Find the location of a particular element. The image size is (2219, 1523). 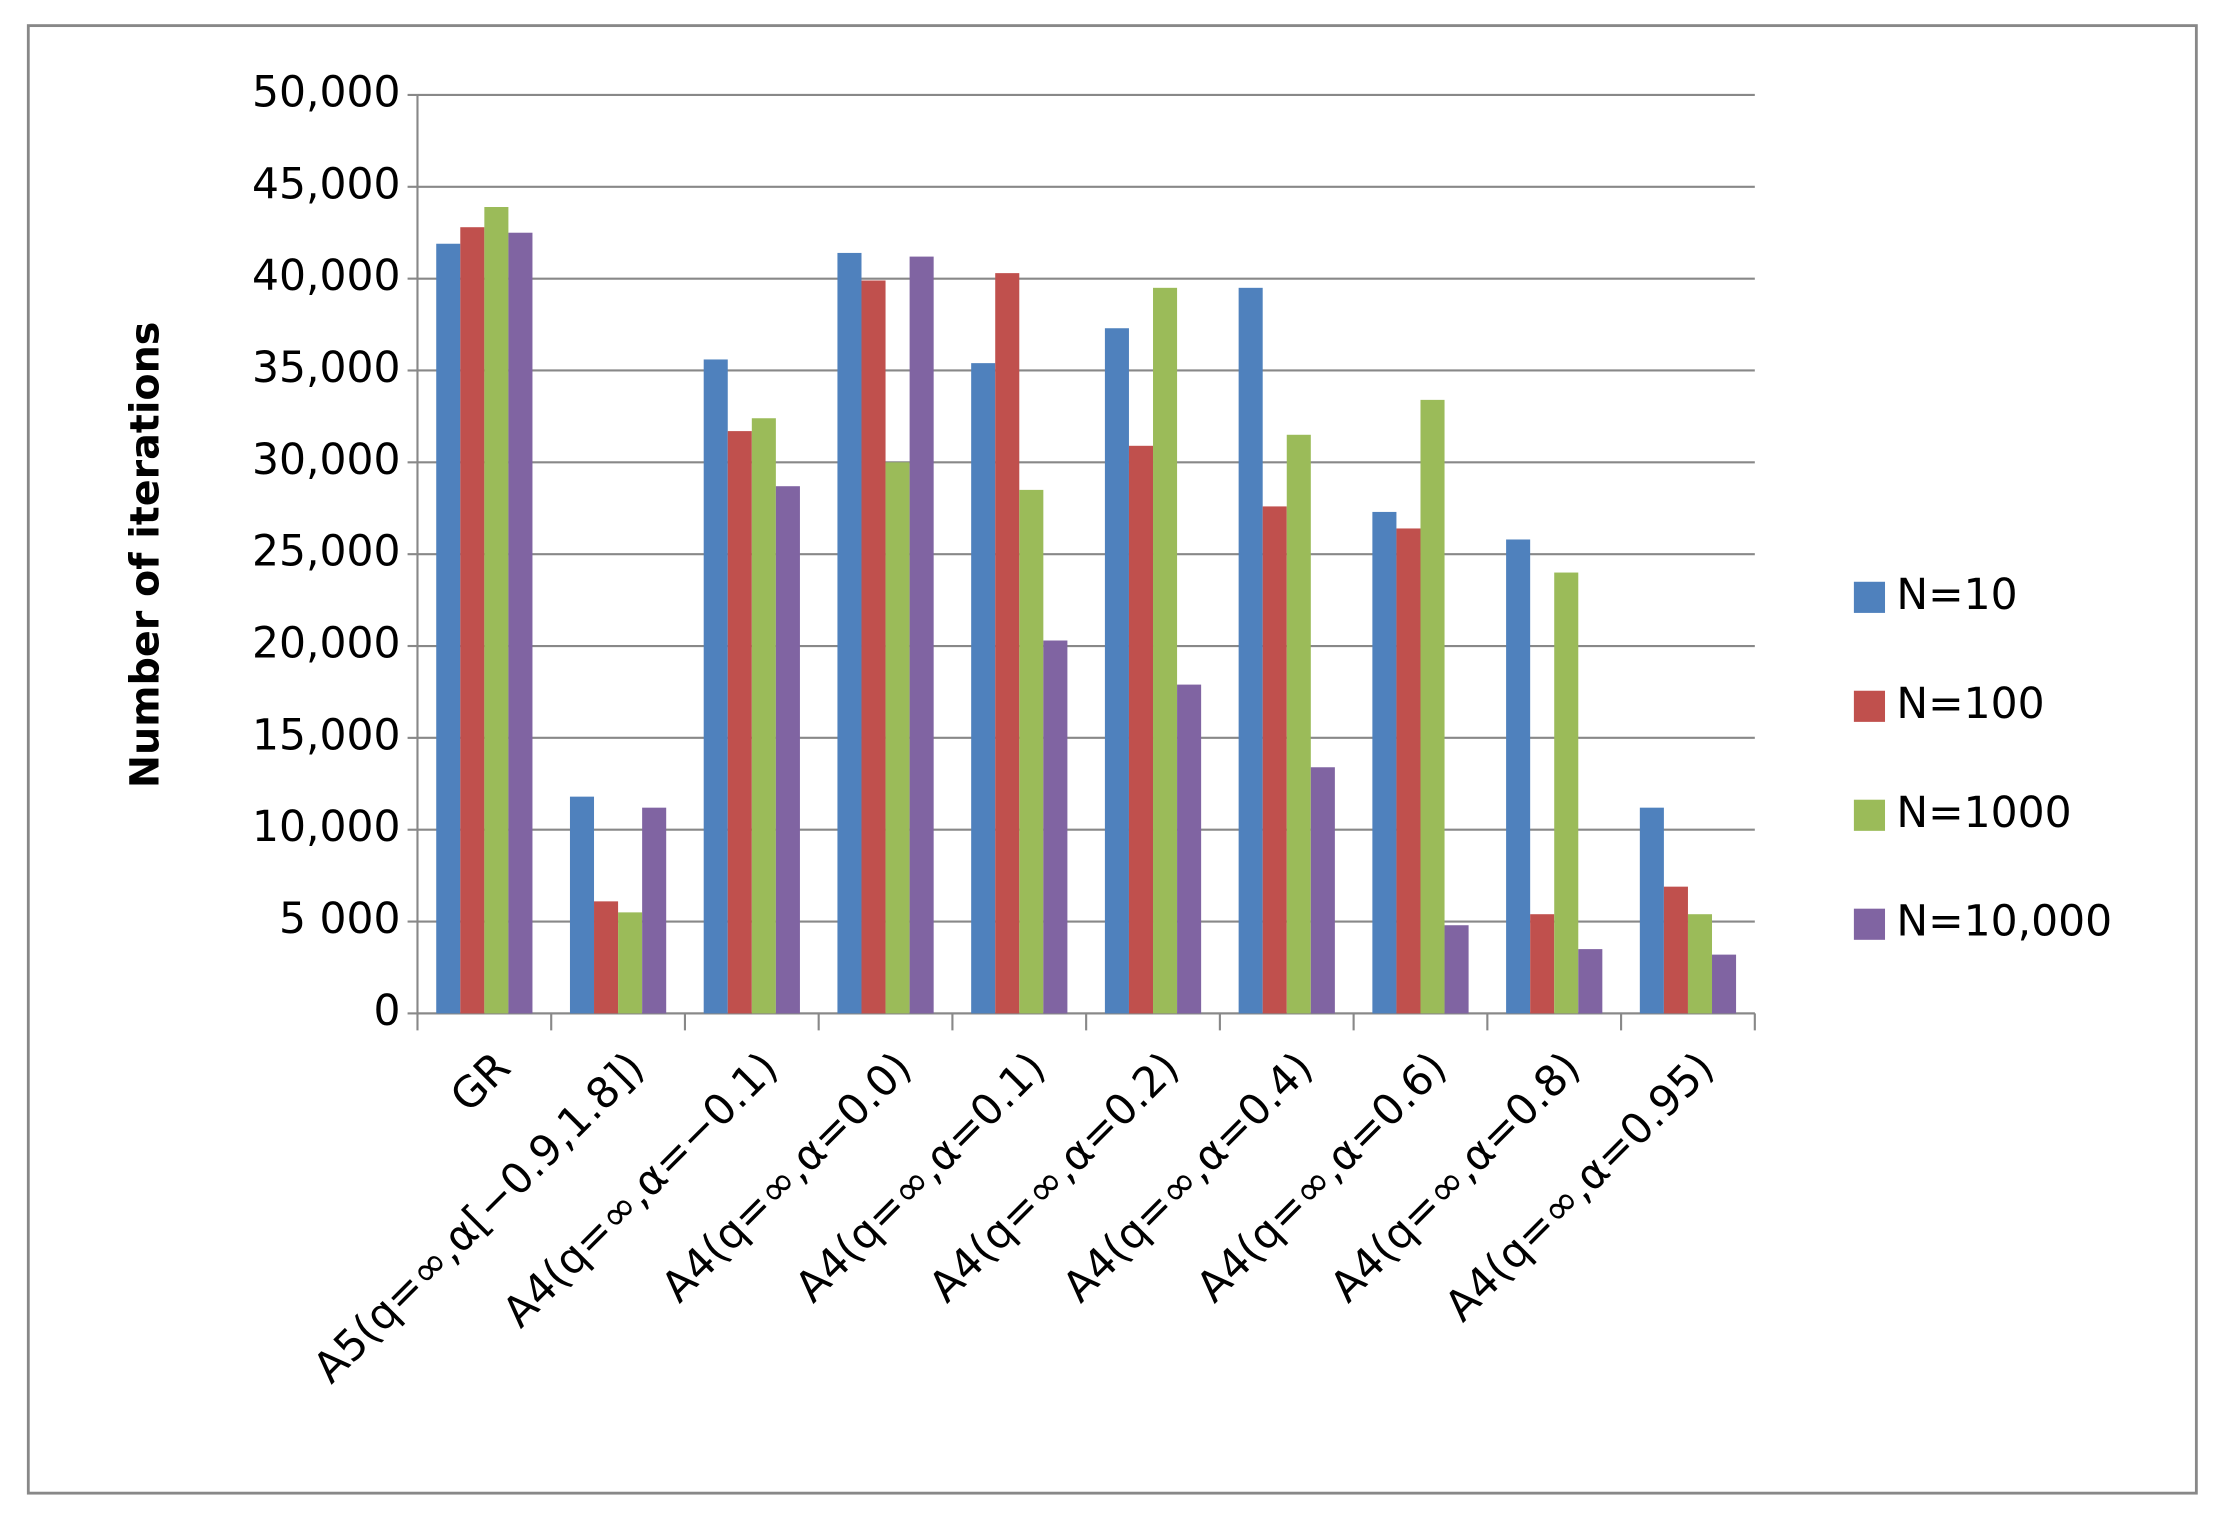

y-tick-label: 25,000 is located at coordinates (326, 552).